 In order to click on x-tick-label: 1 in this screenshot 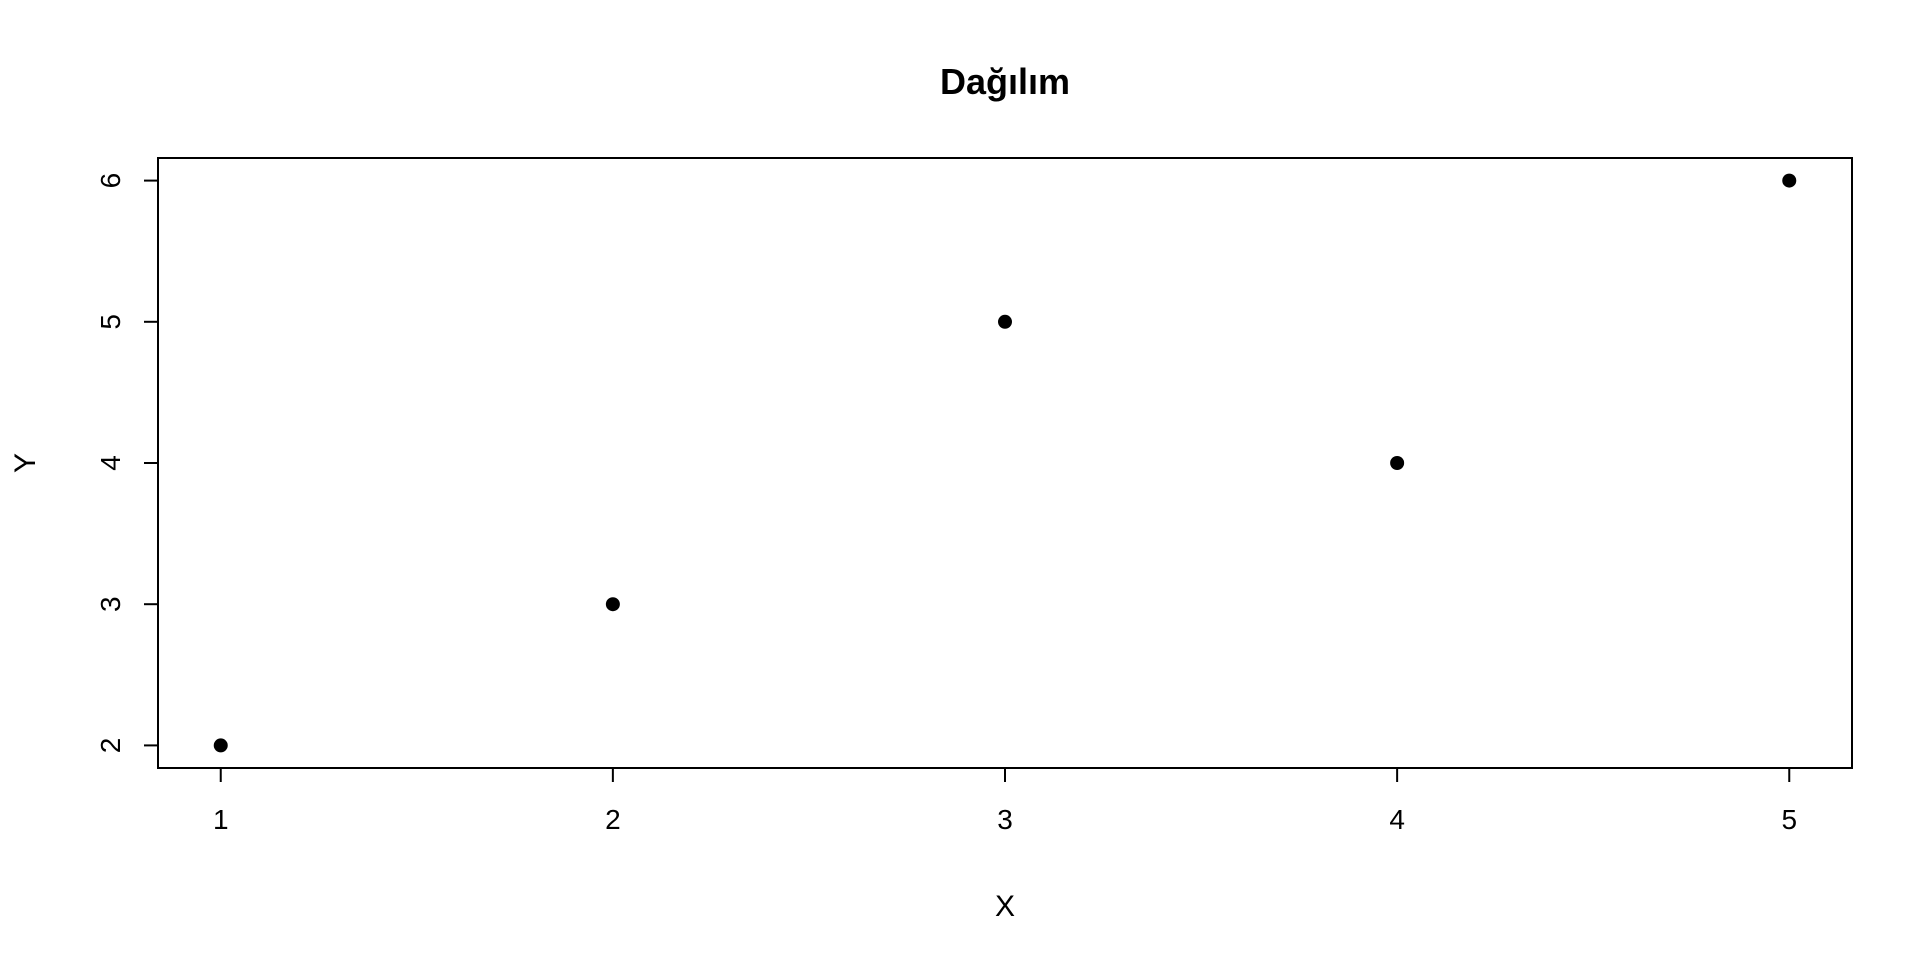, I will do `click(221, 819)`.